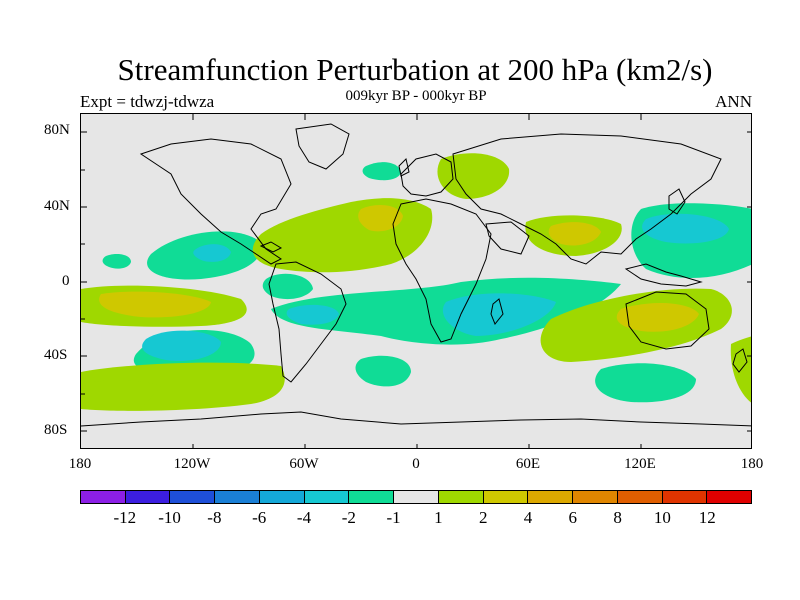 The height and width of the screenshot is (600, 800). I want to click on lon-tick-label: 60E, so click(528, 464).